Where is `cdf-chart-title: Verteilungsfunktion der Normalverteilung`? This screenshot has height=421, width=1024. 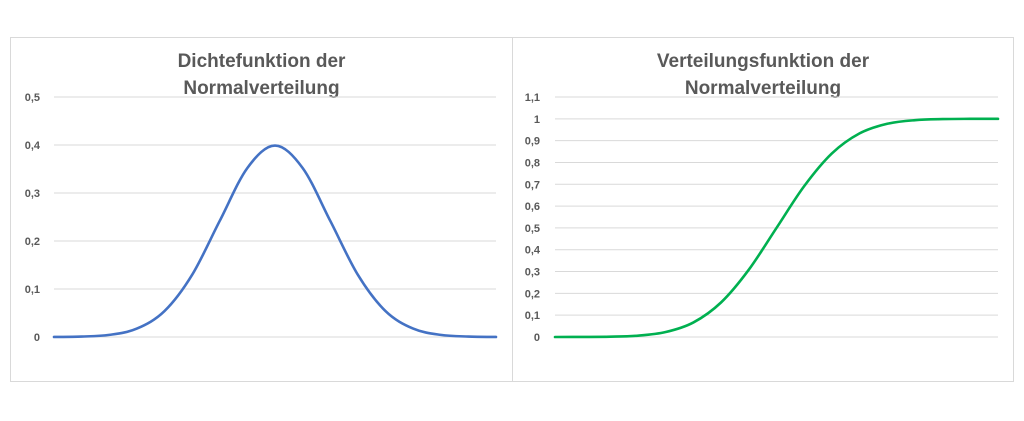 cdf-chart-title: Verteilungsfunktion der Normalverteilung is located at coordinates (763, 75).